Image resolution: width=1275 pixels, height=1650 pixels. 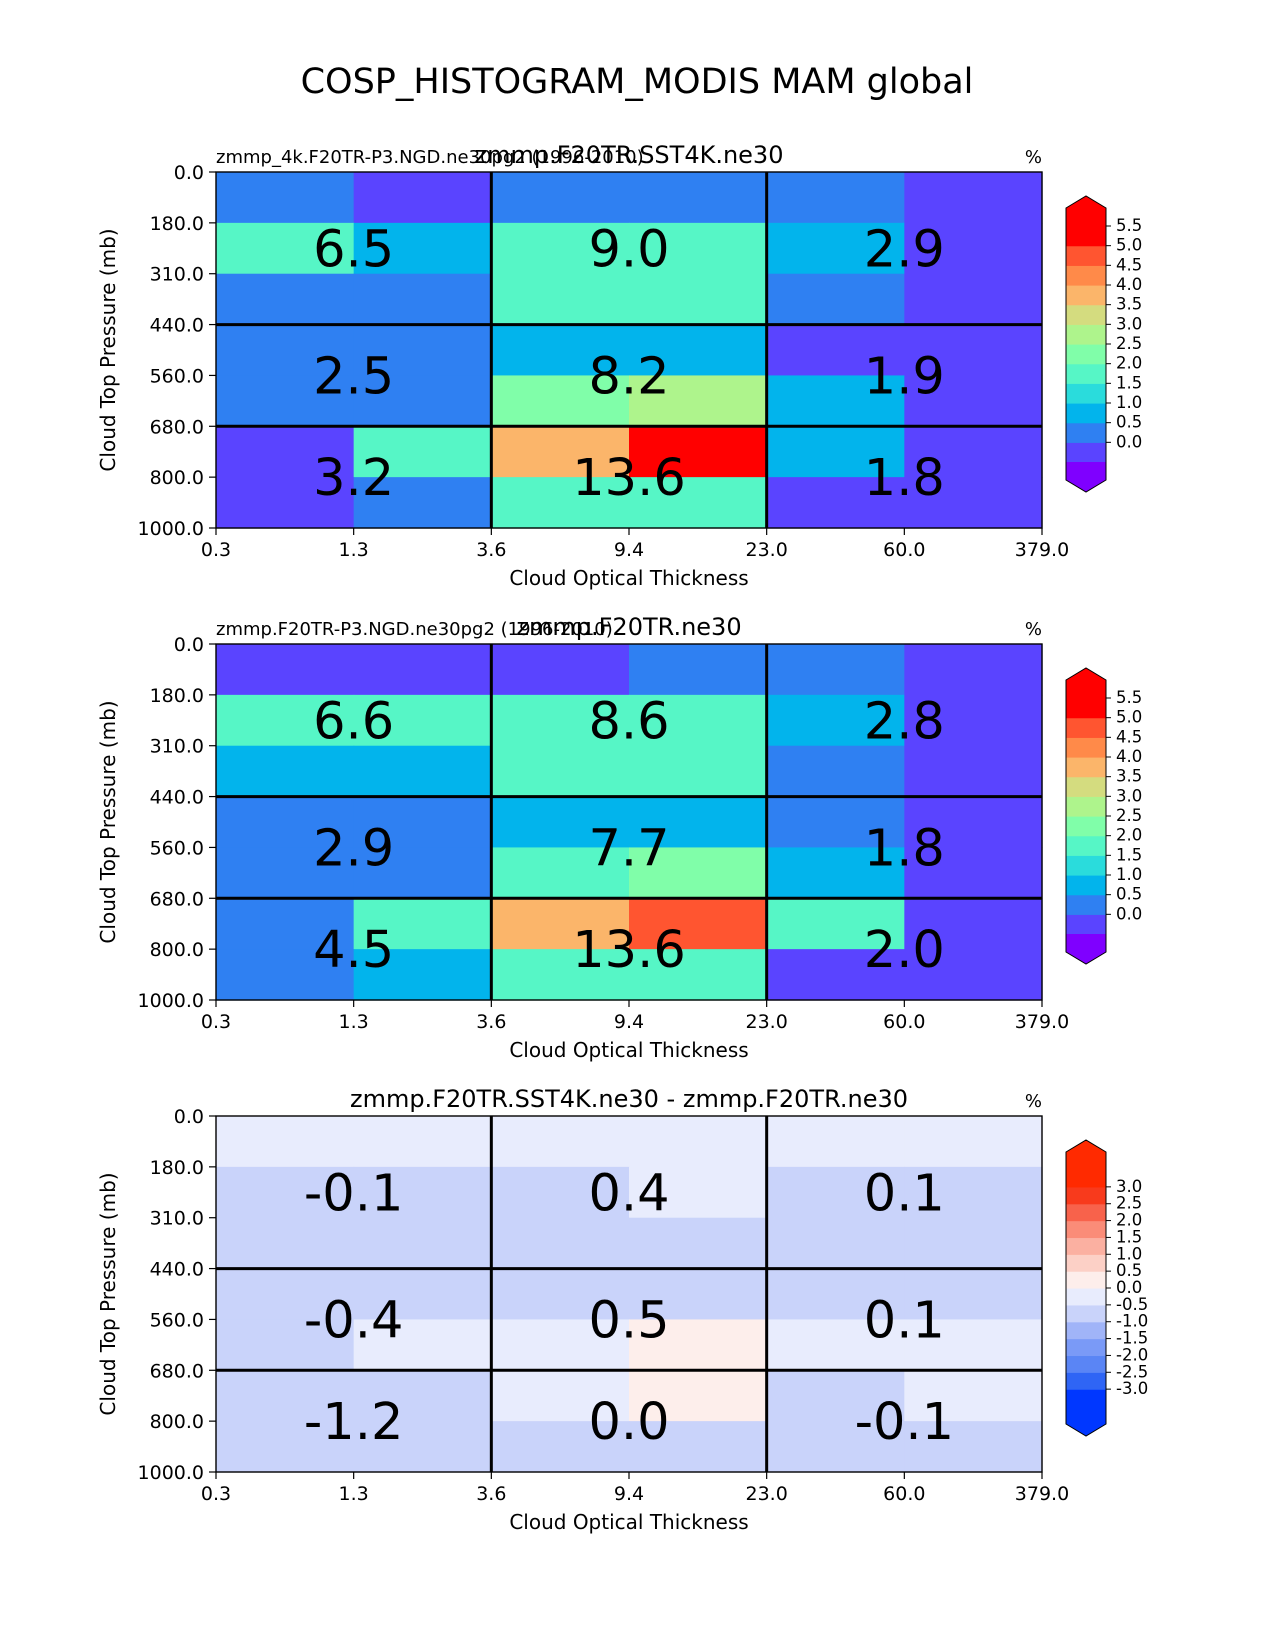 What do you see at coordinates (354, 1022) in the screenshot?
I see `x-tick-label: 1.3` at bounding box center [354, 1022].